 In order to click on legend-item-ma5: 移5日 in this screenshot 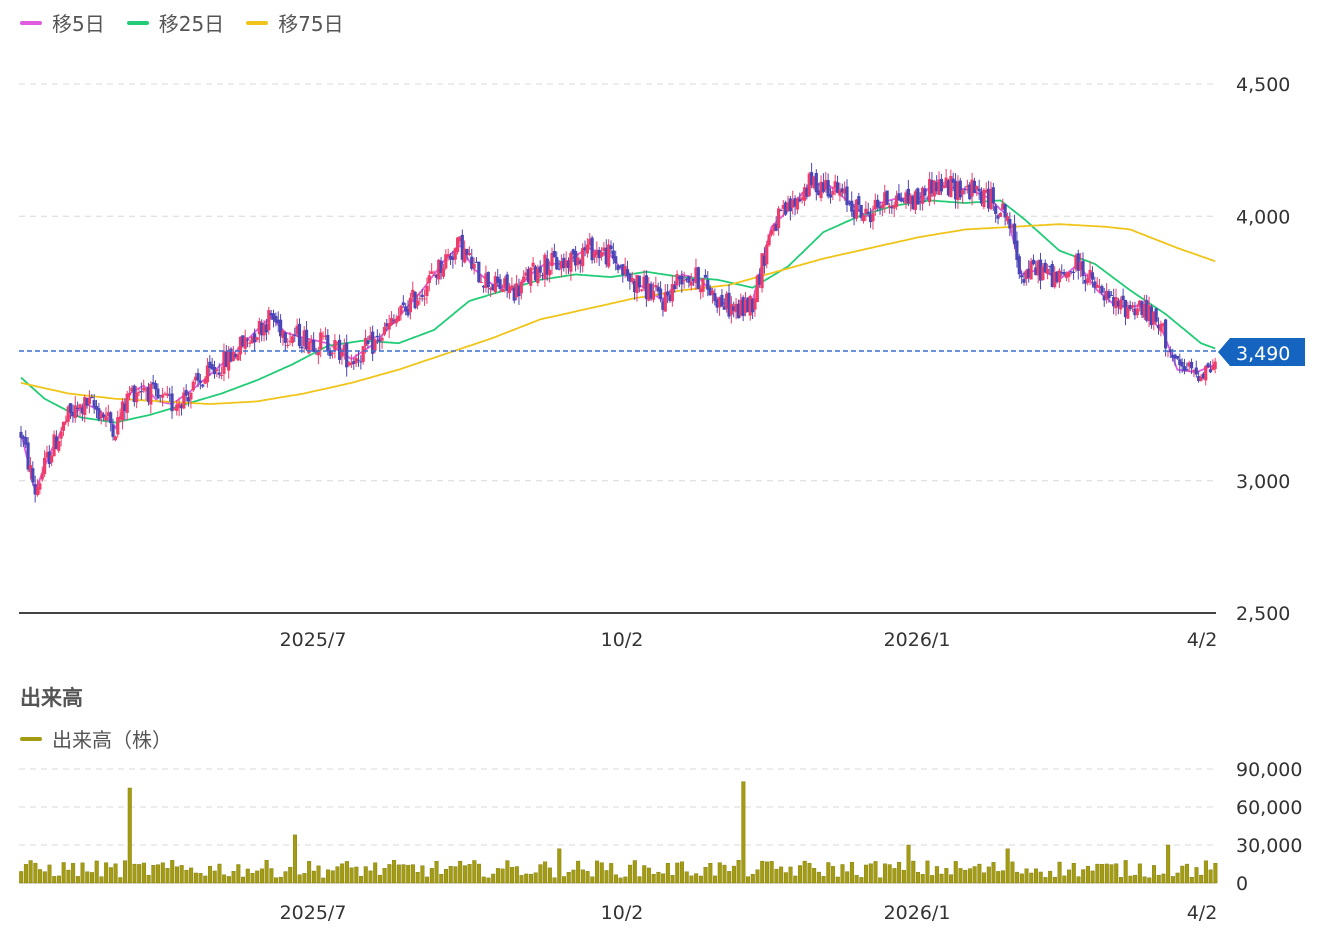, I will do `click(62, 22)`.